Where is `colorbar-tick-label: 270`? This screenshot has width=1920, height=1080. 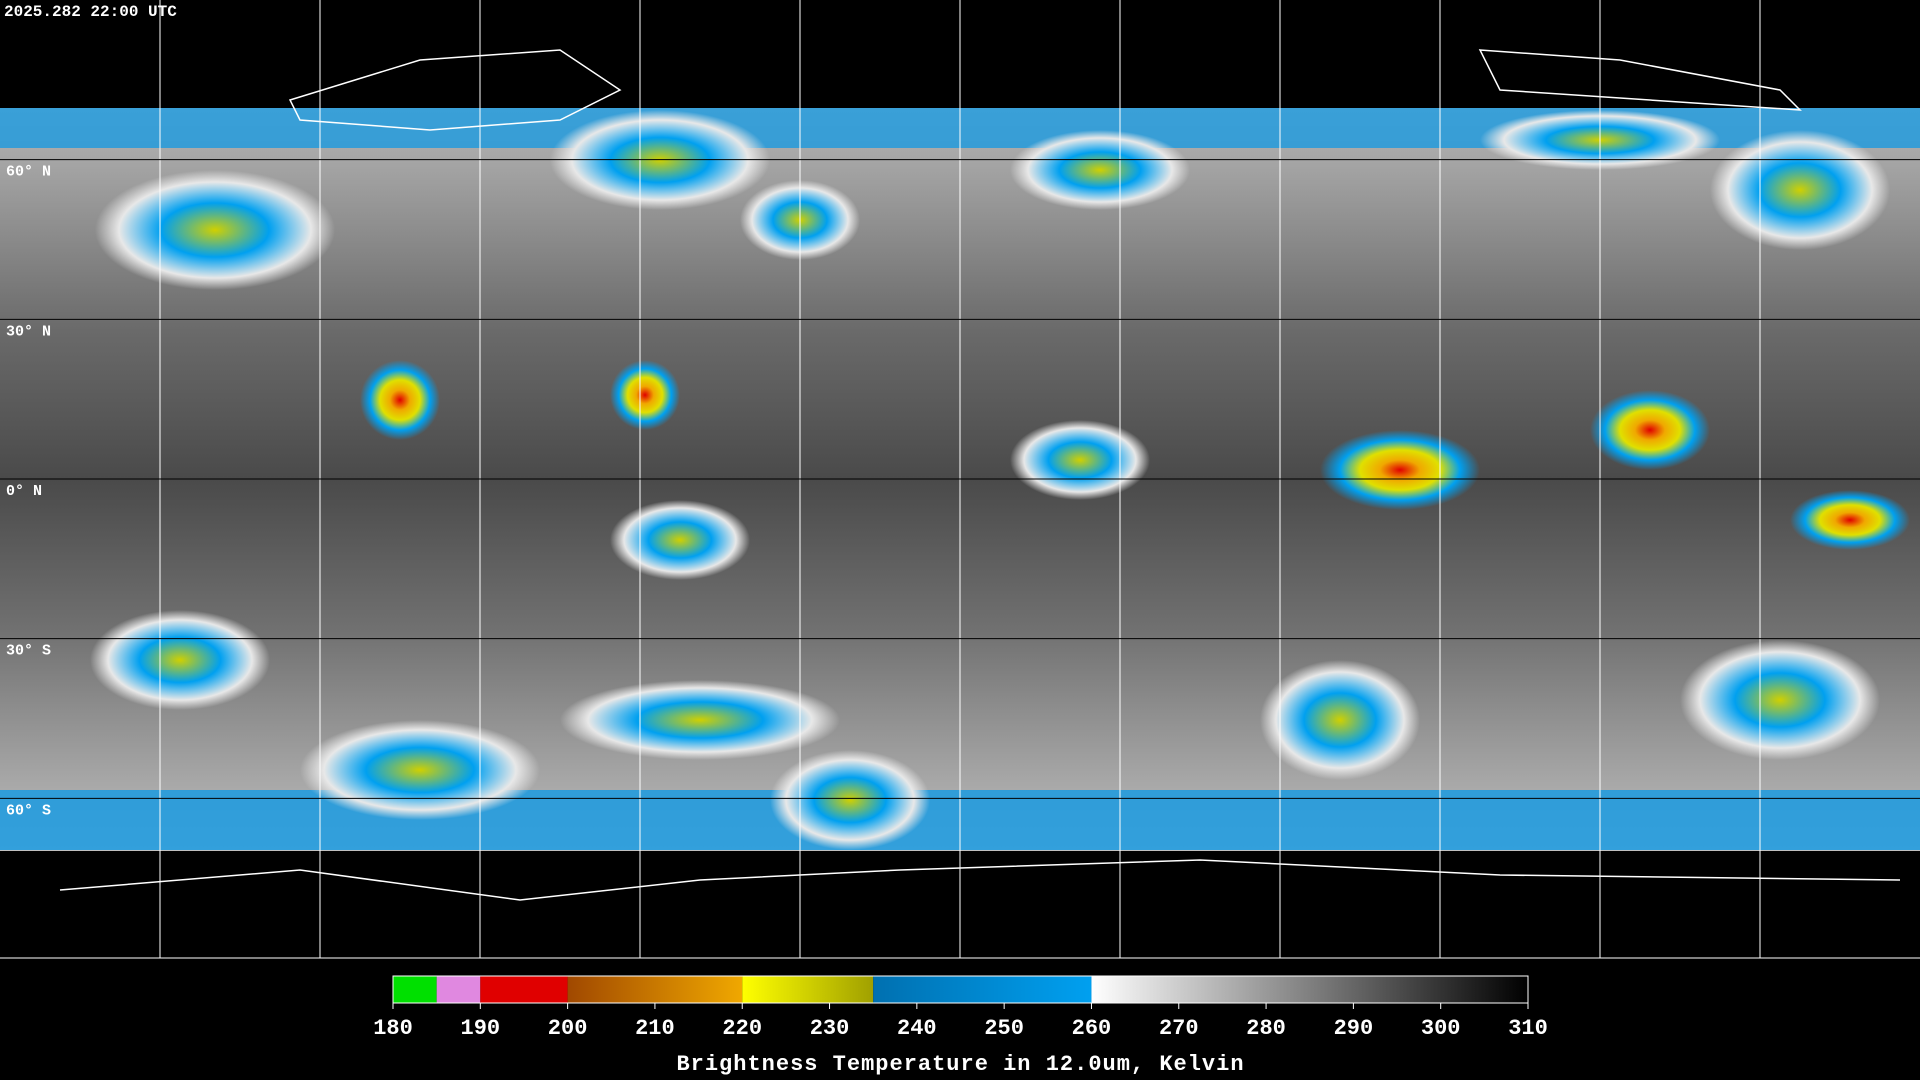
colorbar-tick-label: 270 is located at coordinates (1179, 1028).